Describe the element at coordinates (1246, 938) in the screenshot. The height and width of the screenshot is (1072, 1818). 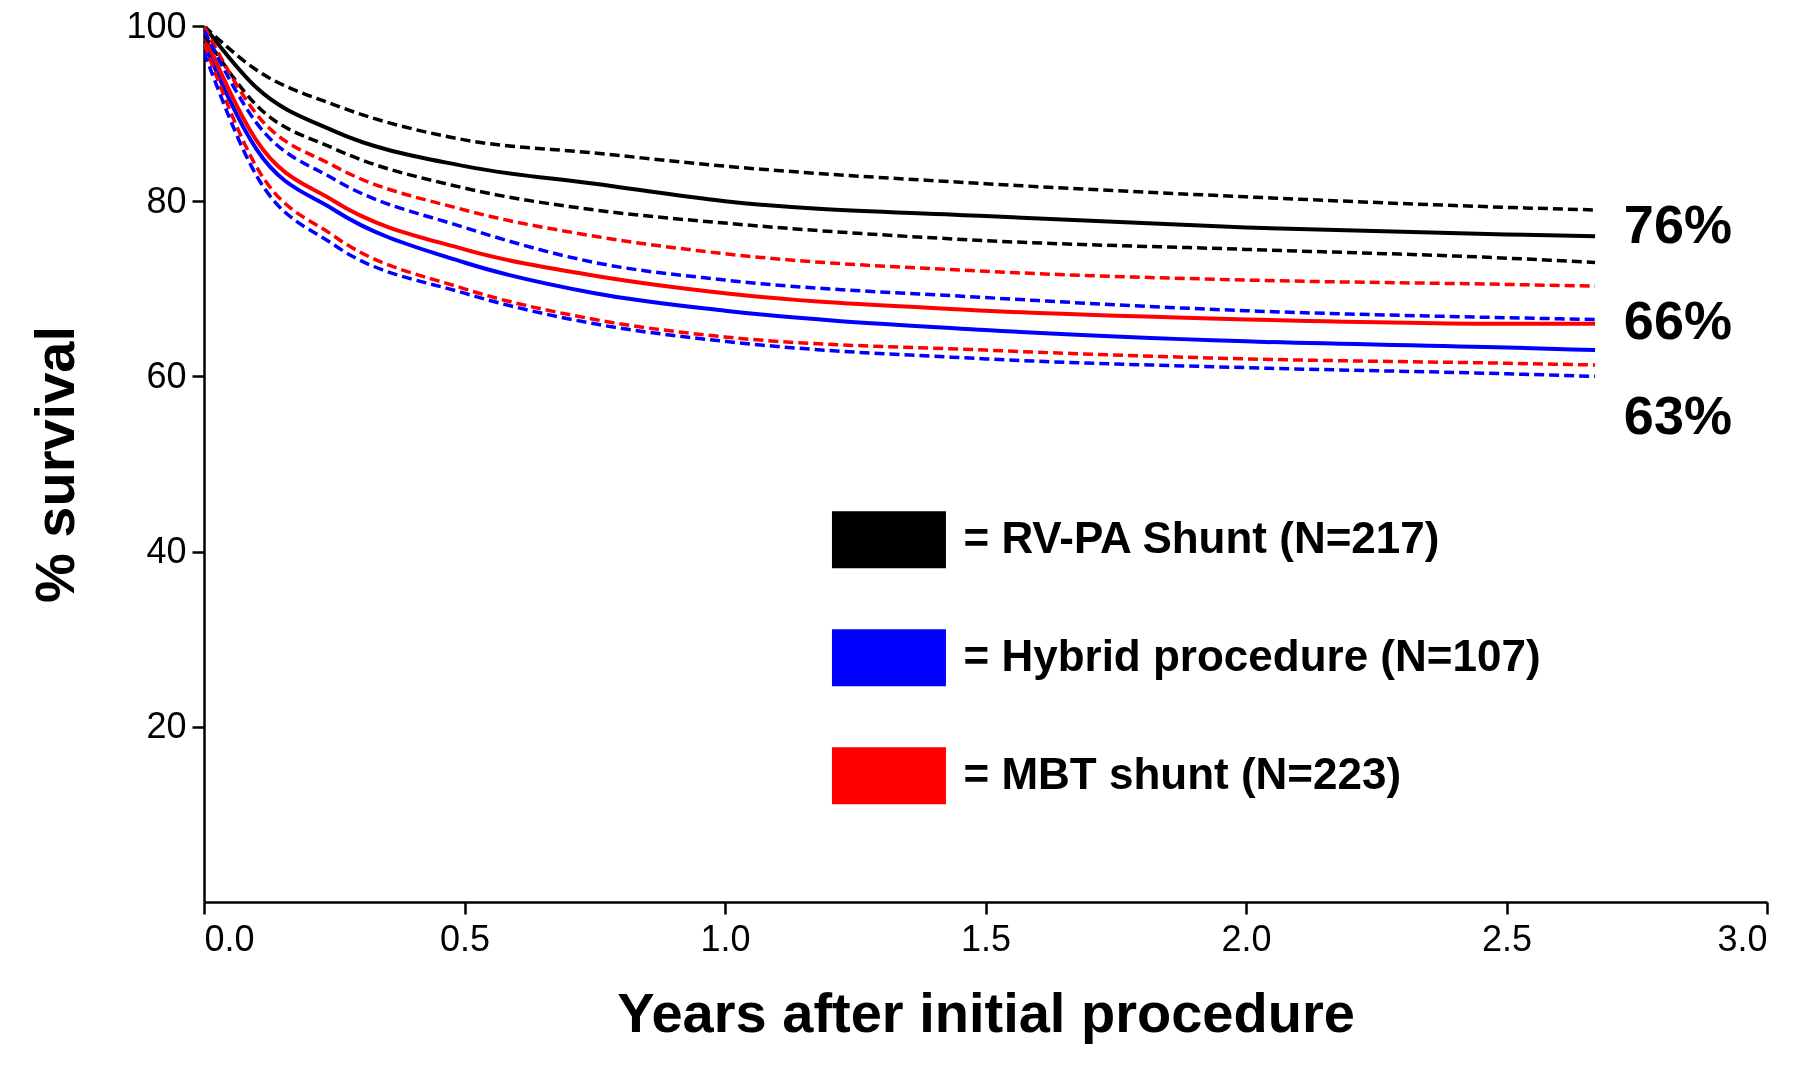
I see `x-tick-label: 2.0` at that location.